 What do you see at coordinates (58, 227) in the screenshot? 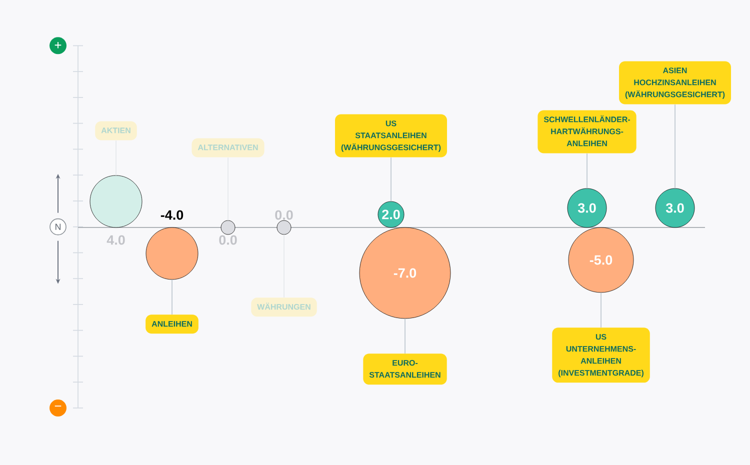
I see `text: N` at bounding box center [58, 227].